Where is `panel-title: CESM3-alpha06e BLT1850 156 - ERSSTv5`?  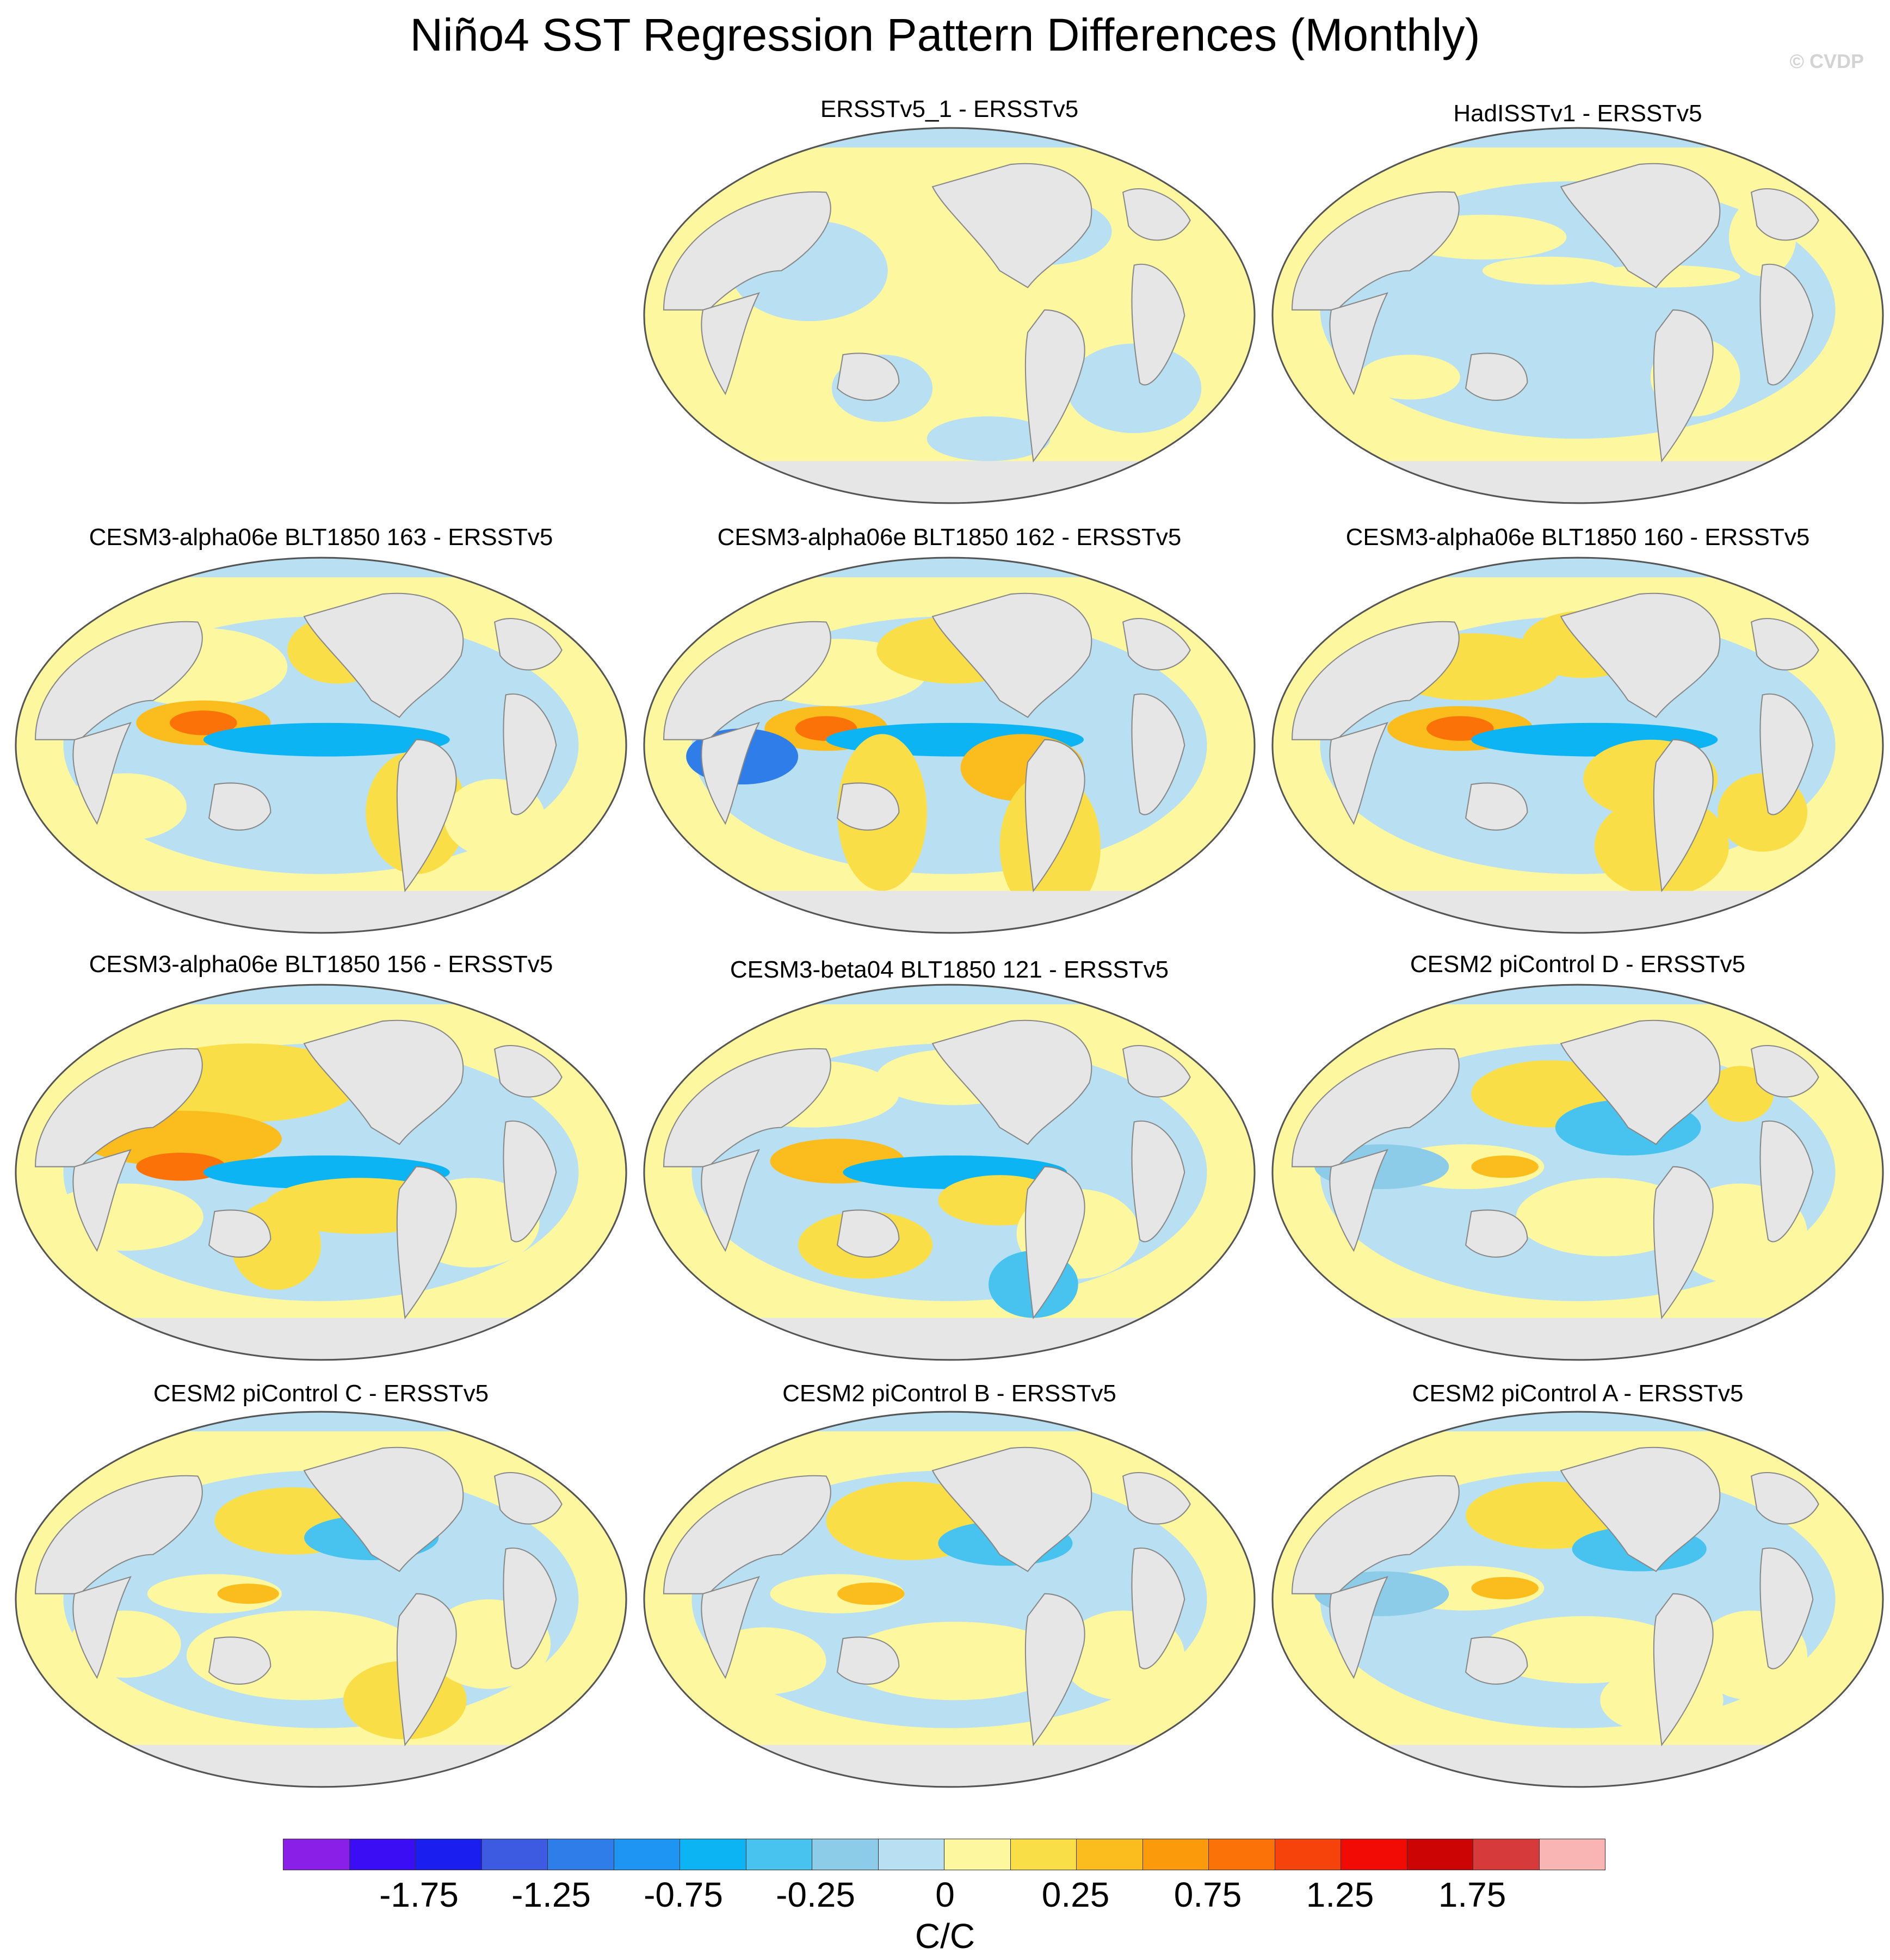 panel-title: CESM3-alpha06e BLT1850 156 - ERSSTv5 is located at coordinates (321, 964).